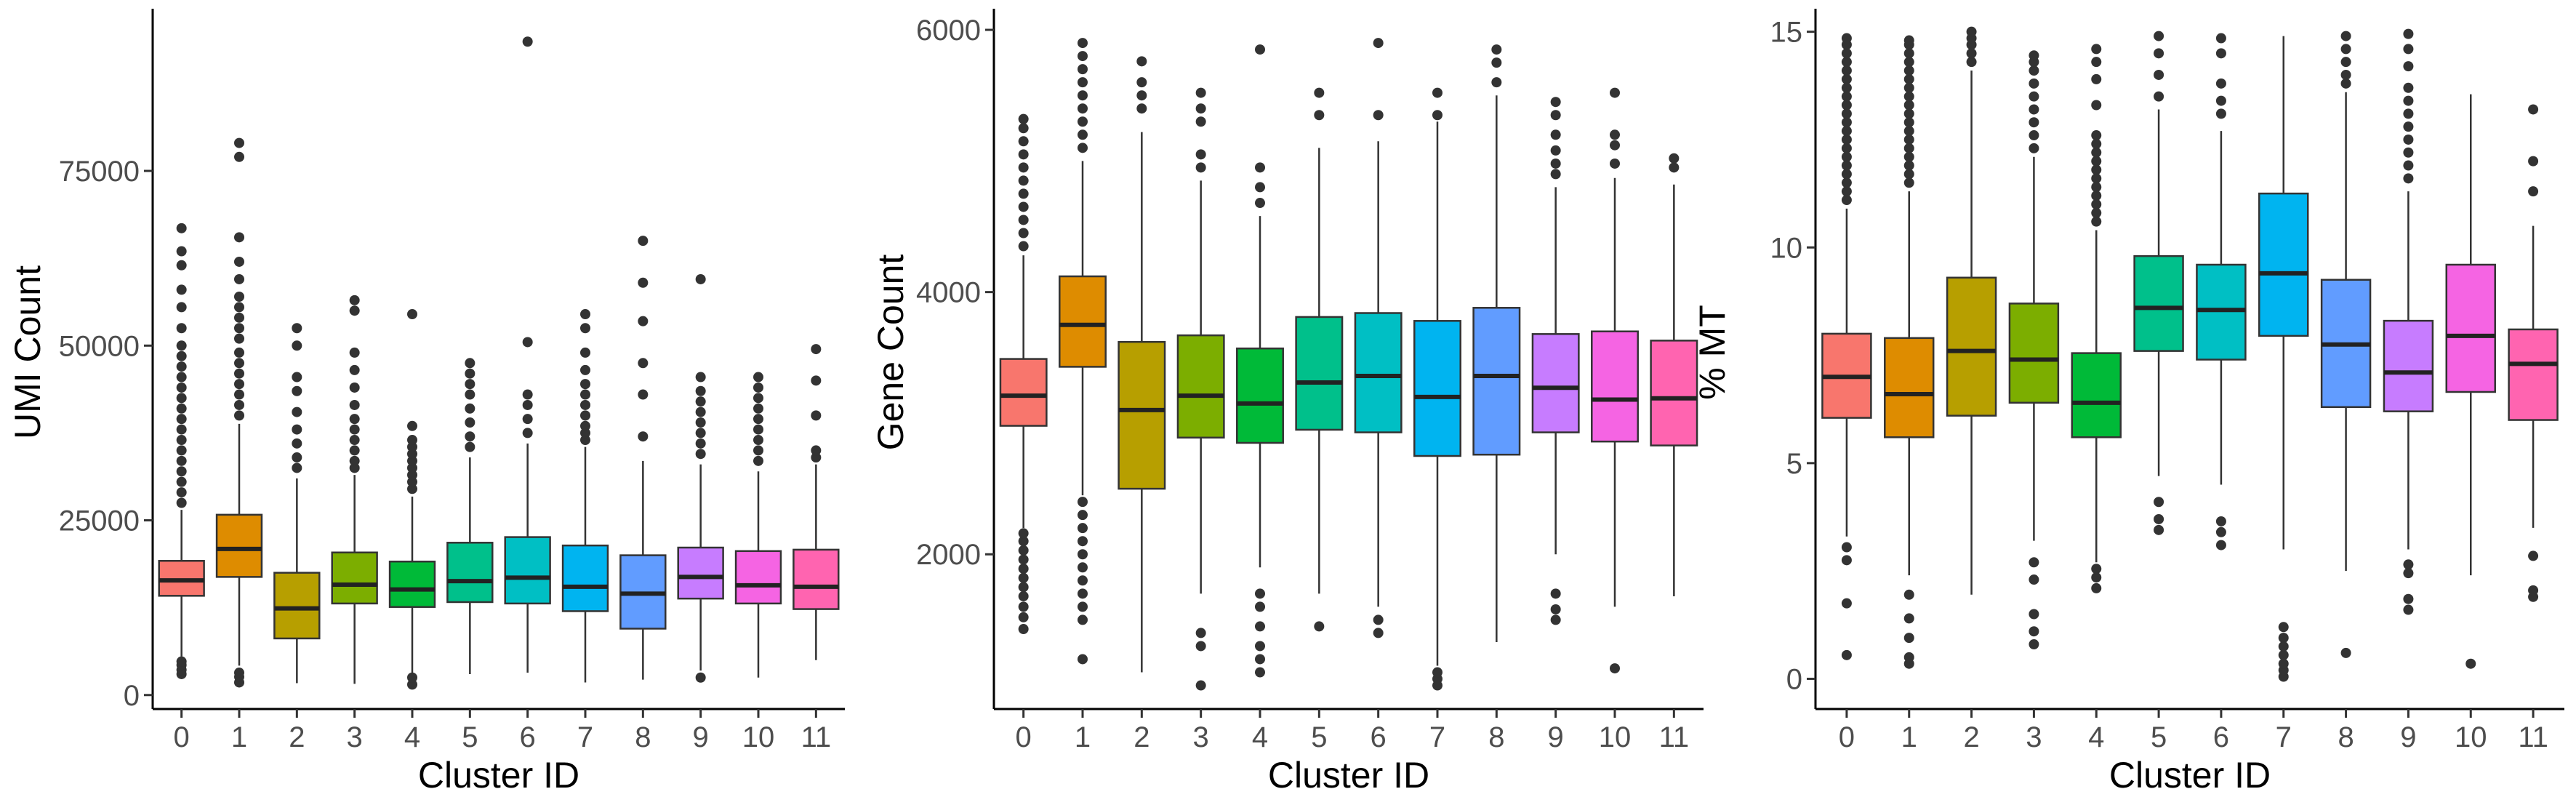 Image resolution: width=2576 pixels, height=805 pixels. What do you see at coordinates (2190, 775) in the screenshot?
I see `x-axis-title: Cluster ID` at bounding box center [2190, 775].